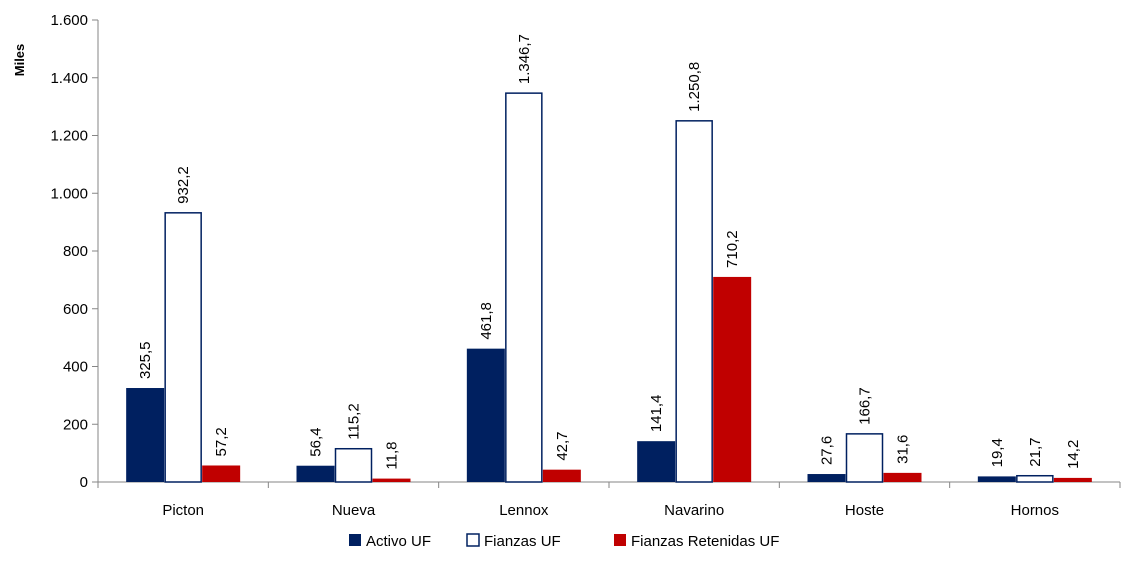 The image size is (1140, 572). I want to click on y-tick-label: 1.200, so click(69, 136).